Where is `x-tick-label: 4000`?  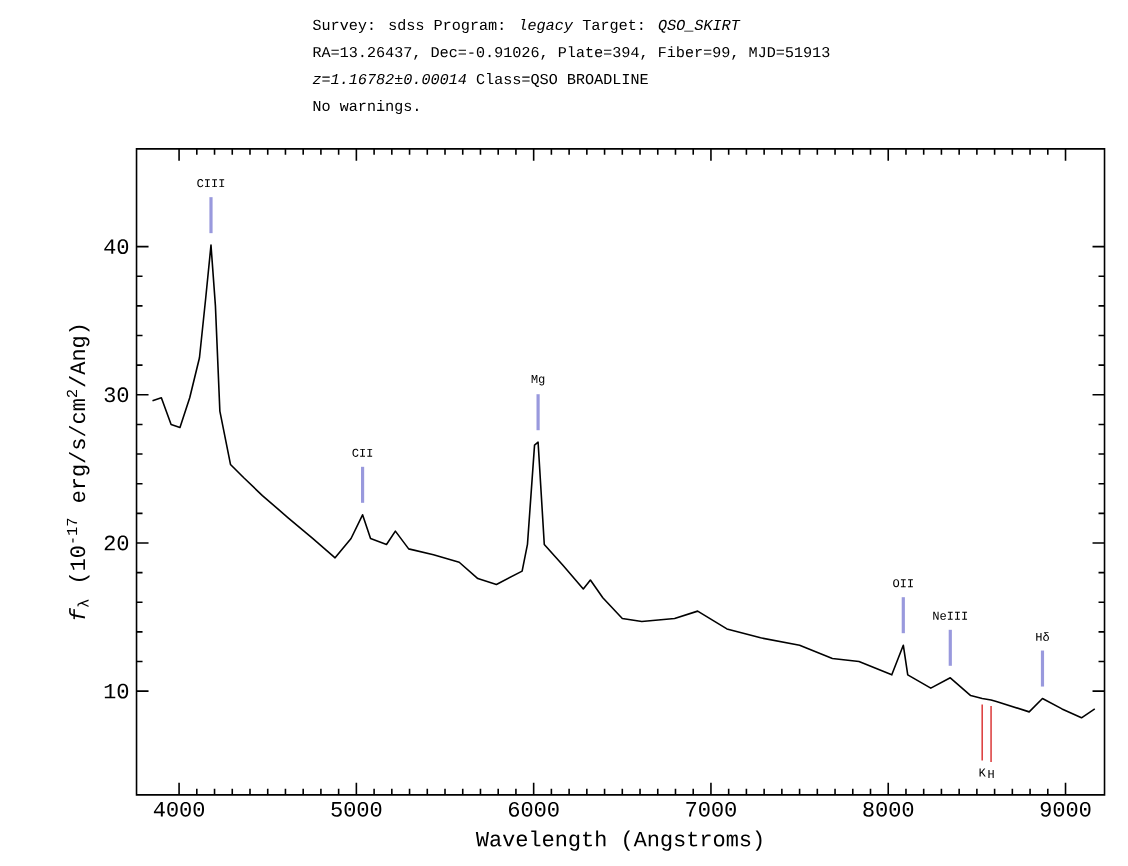
x-tick-label: 4000 is located at coordinates (179, 809).